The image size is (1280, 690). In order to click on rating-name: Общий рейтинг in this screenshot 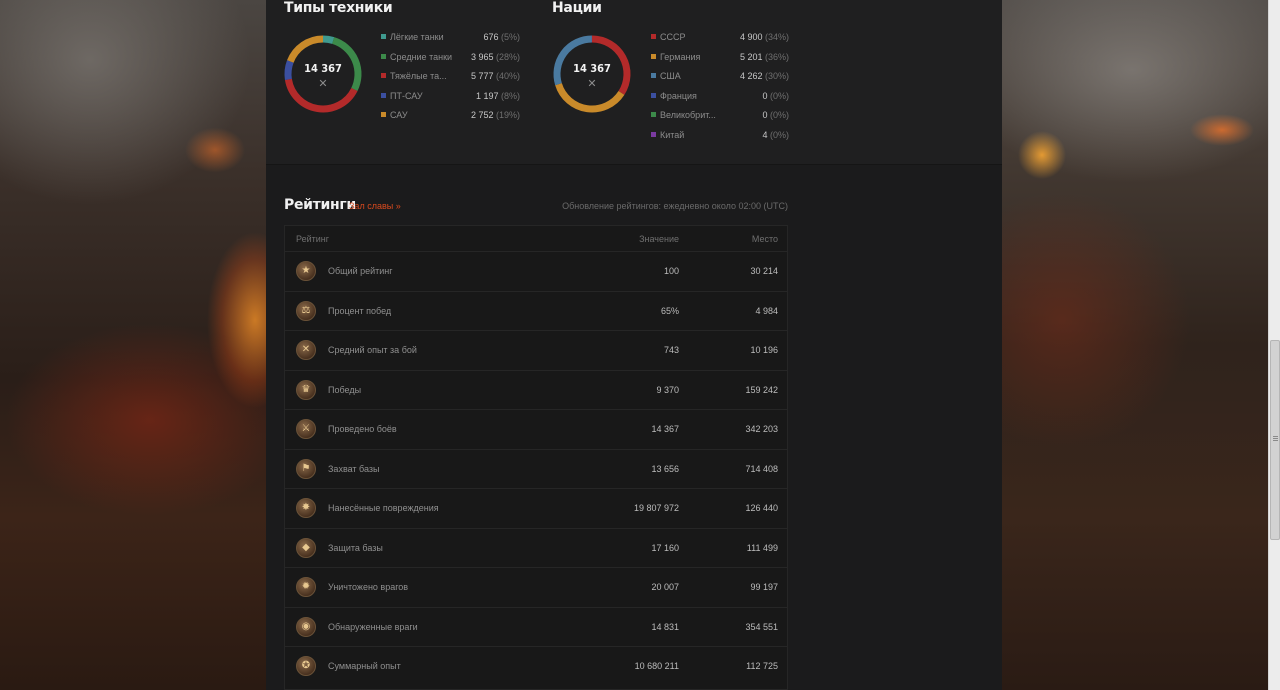, I will do `click(360, 271)`.